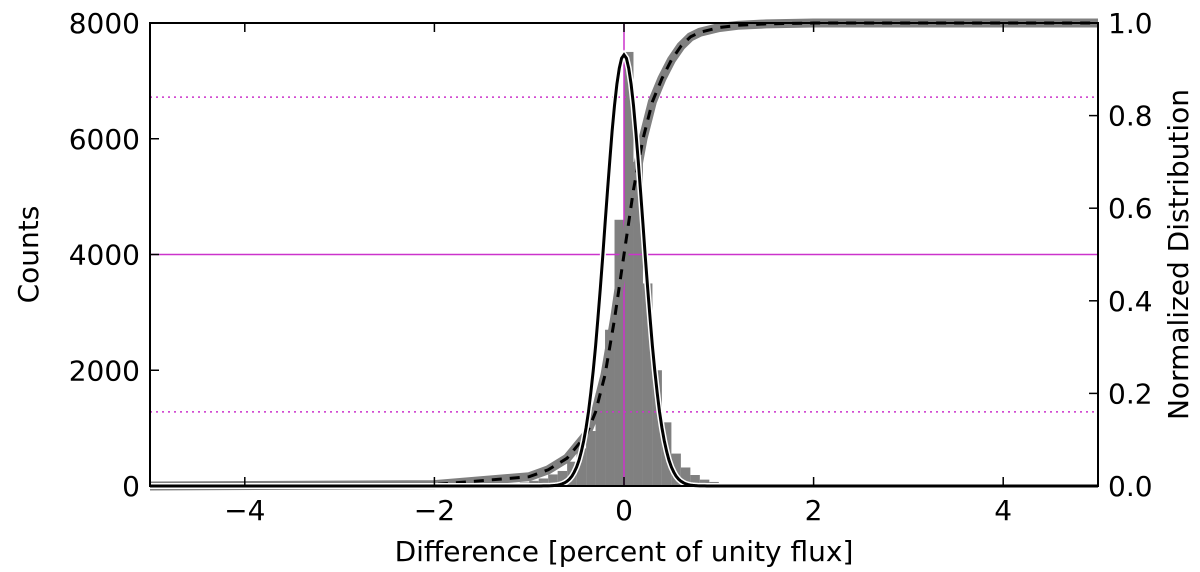 This screenshot has width=1200, height=572. What do you see at coordinates (104, 255) in the screenshot?
I see `y-tick-label: 4000` at bounding box center [104, 255].